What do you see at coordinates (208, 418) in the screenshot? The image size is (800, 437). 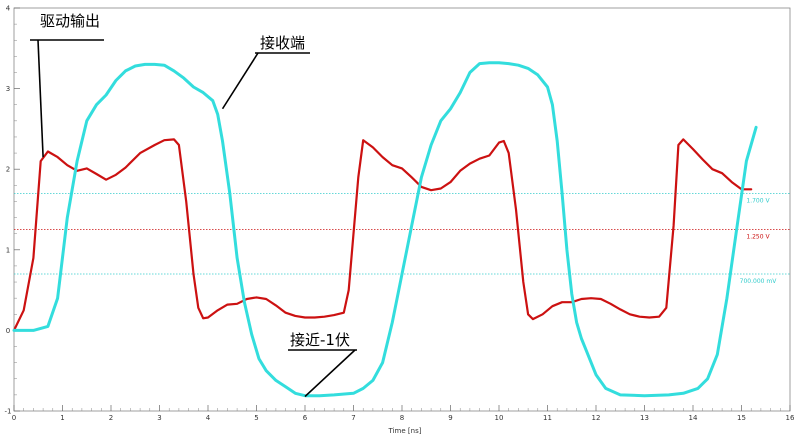 I see `x-tick-label: 4` at bounding box center [208, 418].